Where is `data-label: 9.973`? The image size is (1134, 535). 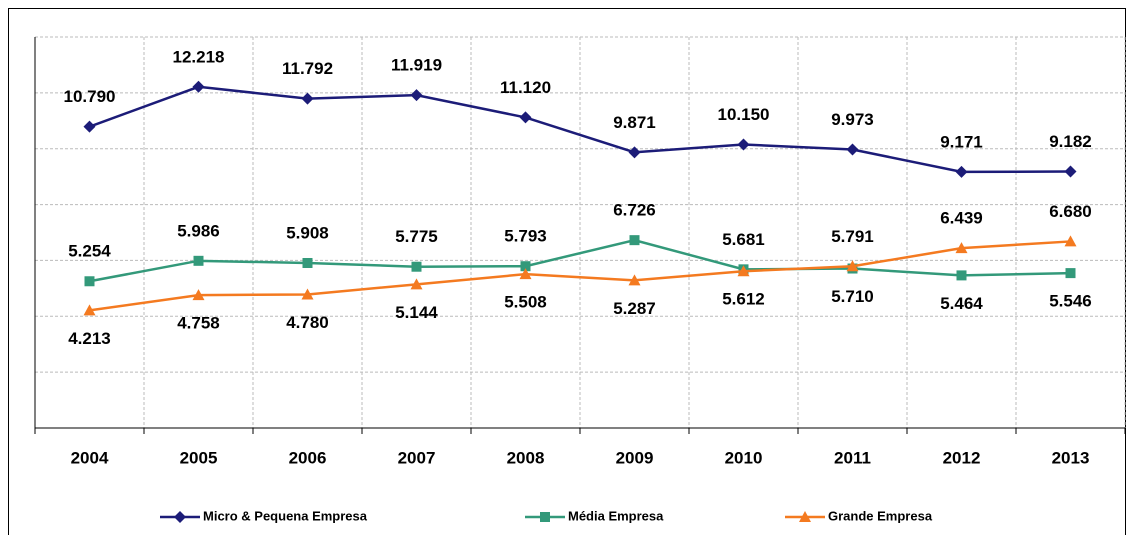 data-label: 9.973 is located at coordinates (852, 119).